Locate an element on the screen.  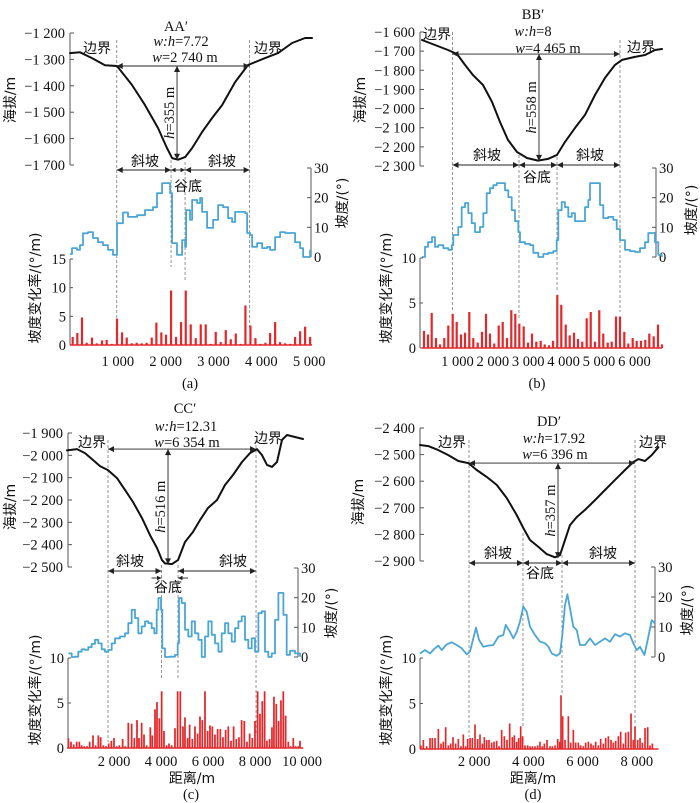
distance-axis: 2 000 4 000 6 000 8 000 10 000 距离/m is located at coordinates (210, 770).